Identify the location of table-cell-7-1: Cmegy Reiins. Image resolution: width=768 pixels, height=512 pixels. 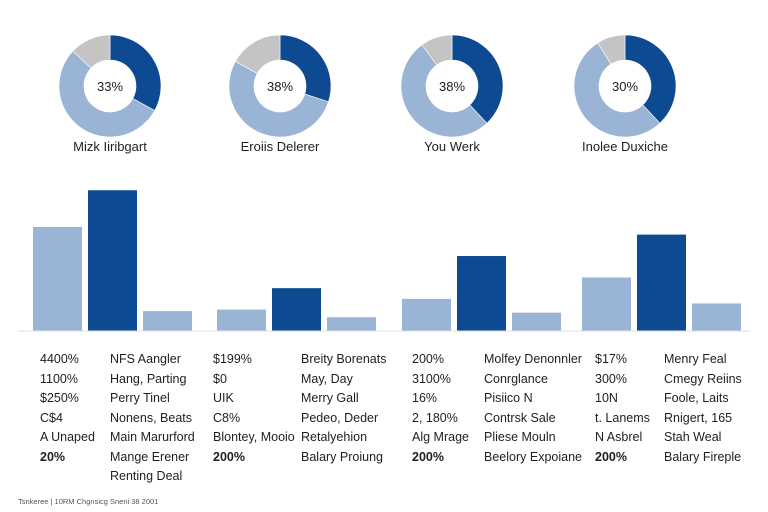
(703, 378).